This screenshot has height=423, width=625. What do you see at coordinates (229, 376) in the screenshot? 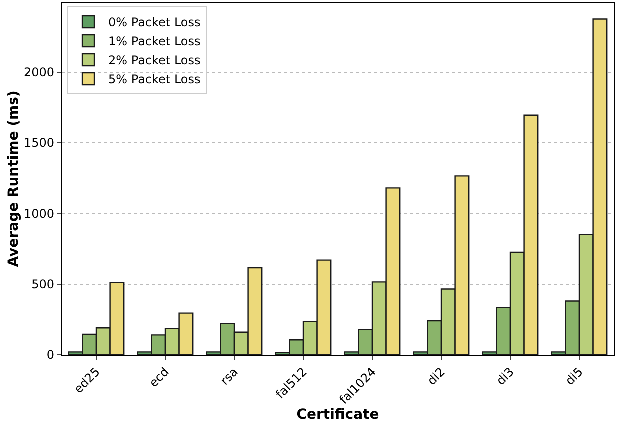
I see `x-tick-label: rsa` at bounding box center [229, 376].